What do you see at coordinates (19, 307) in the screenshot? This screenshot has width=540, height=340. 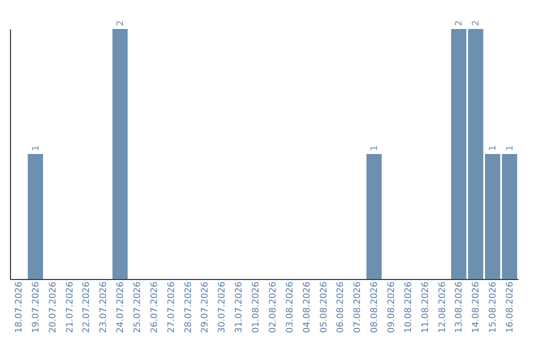 I see `x-tick-label: 18.07.2026` at bounding box center [19, 307].